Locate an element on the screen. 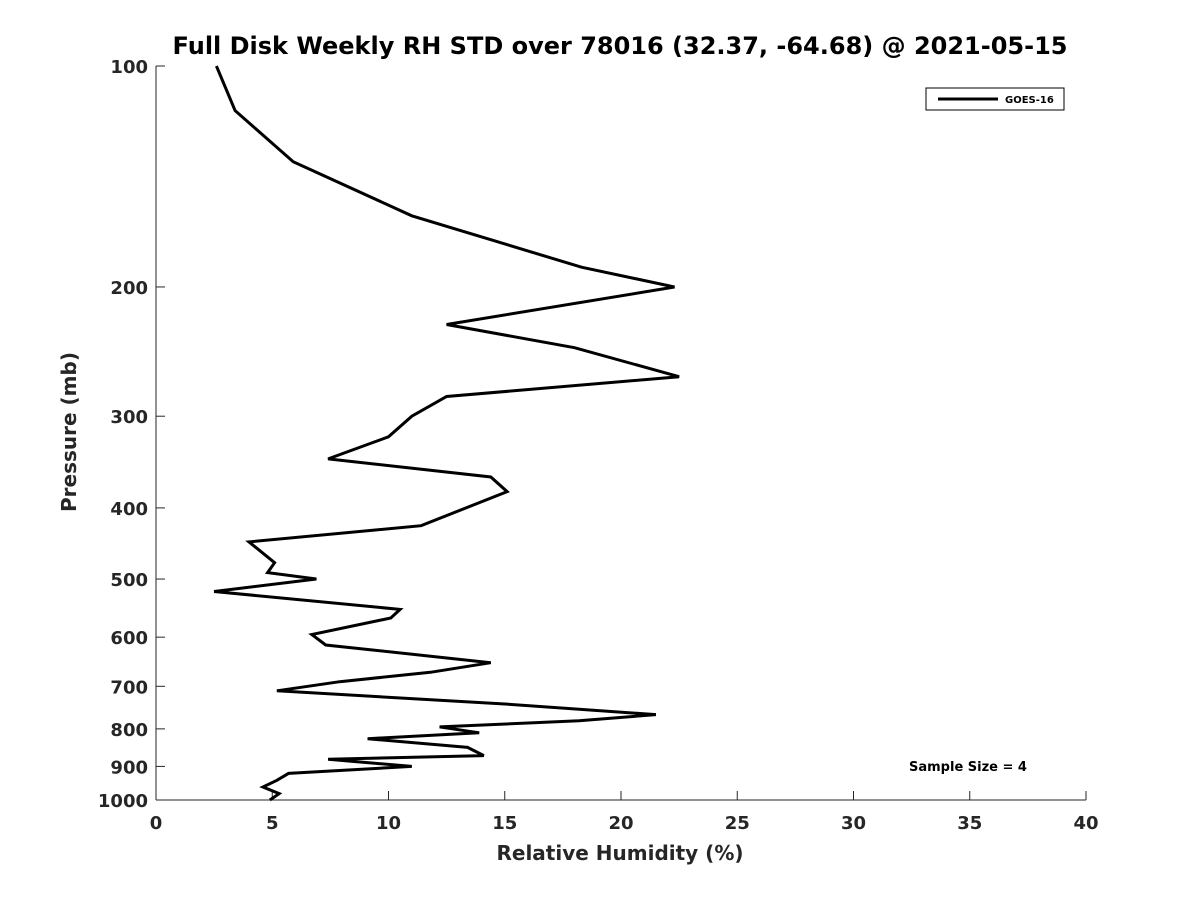 This screenshot has width=1200, height=904. y-tick-label: 500 is located at coordinates (129, 580).